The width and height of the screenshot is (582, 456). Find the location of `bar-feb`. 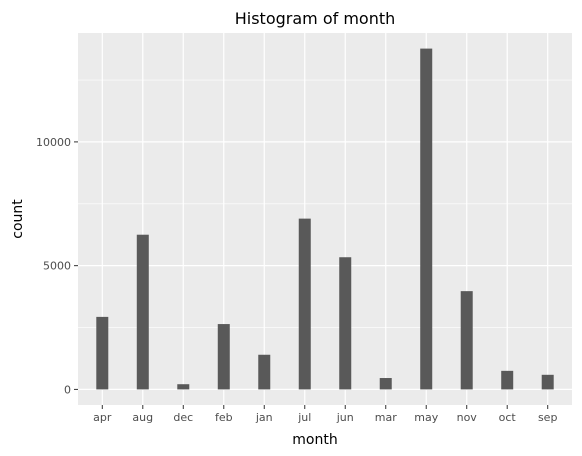

bar-feb is located at coordinates (223, 357).